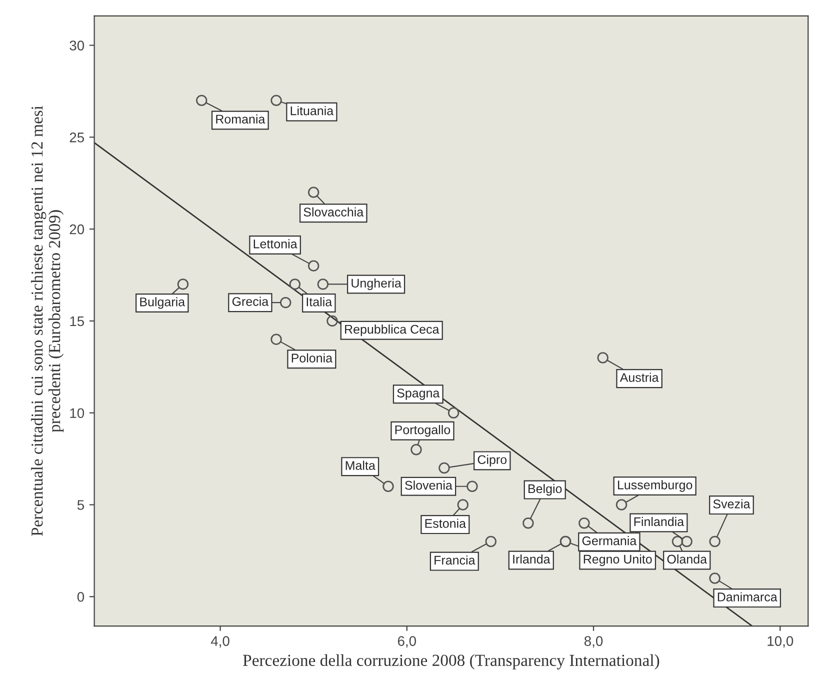 The image size is (813, 691). I want to click on annotation: Lettonia, so click(276, 243).